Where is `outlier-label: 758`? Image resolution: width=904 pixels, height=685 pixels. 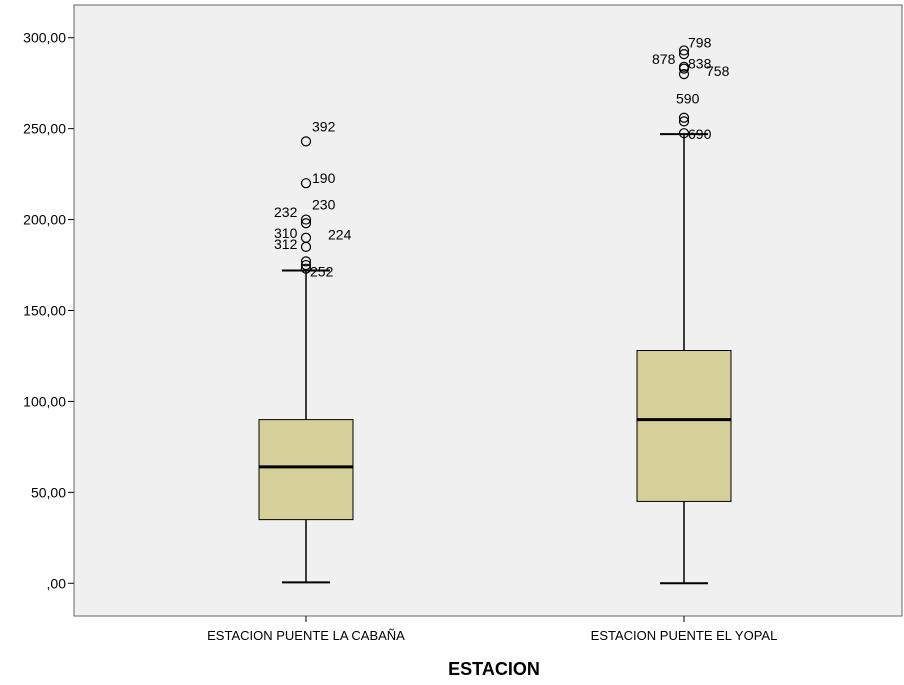
outlier-label: 758 is located at coordinates (718, 71).